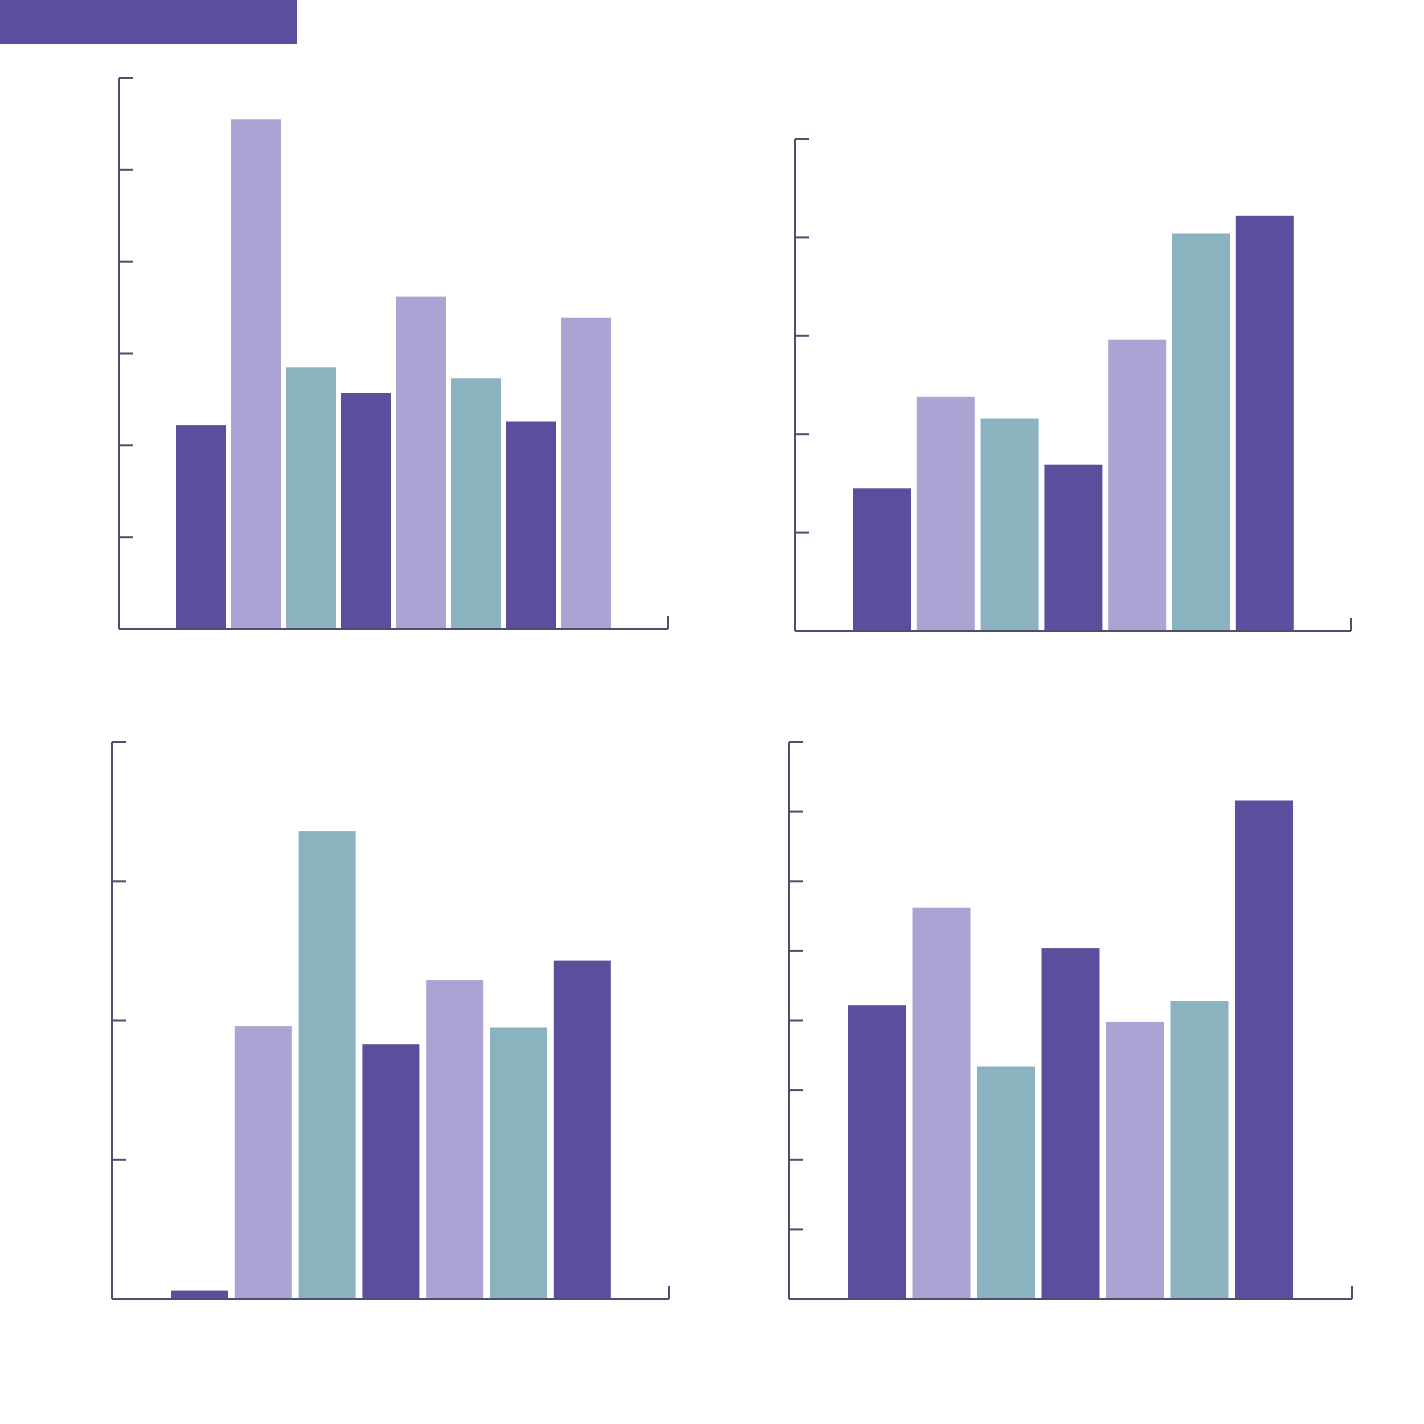 This screenshot has width=1424, height=1424. What do you see at coordinates (148, 22) in the screenshot?
I see `header-bar` at bounding box center [148, 22].